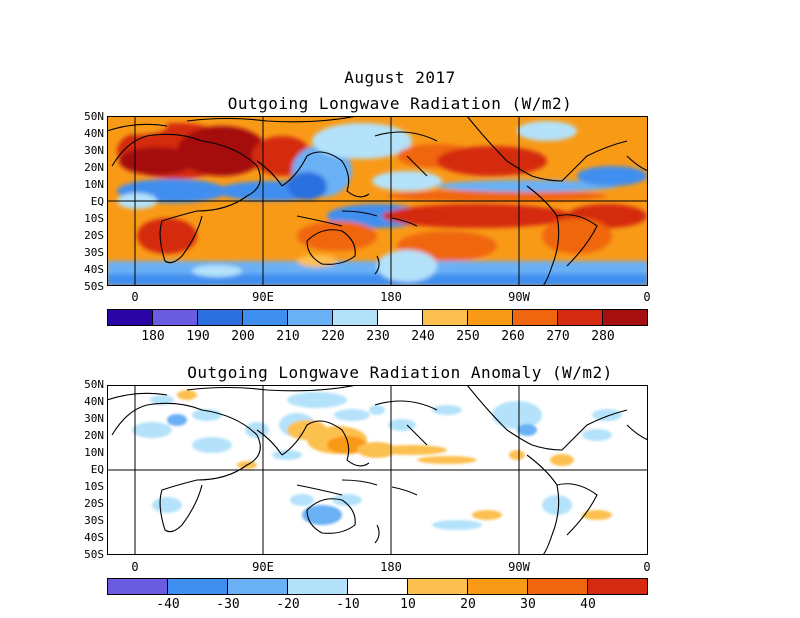 Image resolution: width=800 pixels, height=618 pixels. What do you see at coordinates (558, 336) in the screenshot?
I see `colorbar-label: 270` at bounding box center [558, 336].